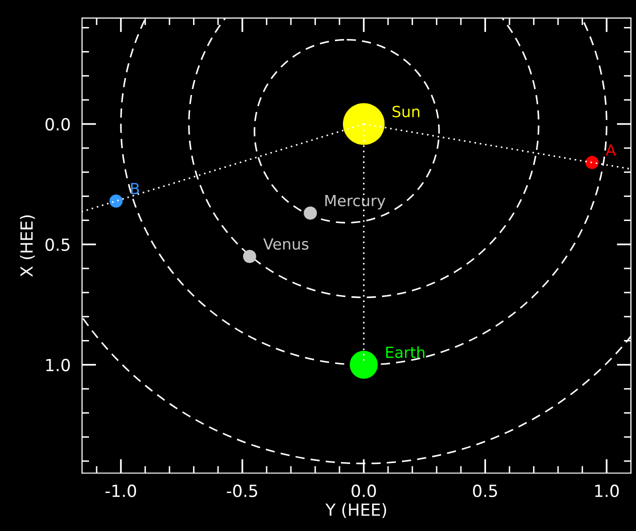 This screenshot has height=531, width=636. Describe the element at coordinates (611, 150) in the screenshot. I see `series-label: A` at that location.